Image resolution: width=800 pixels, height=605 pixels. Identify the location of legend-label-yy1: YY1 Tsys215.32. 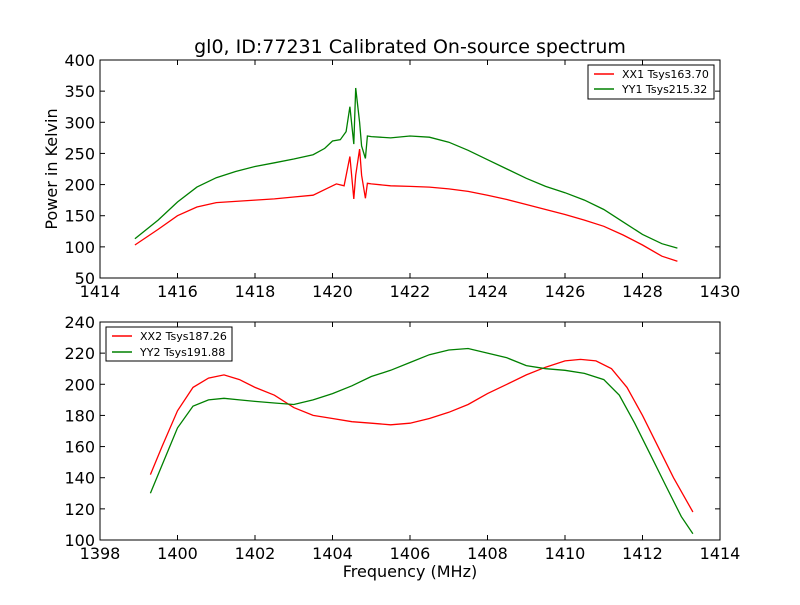
(664, 89).